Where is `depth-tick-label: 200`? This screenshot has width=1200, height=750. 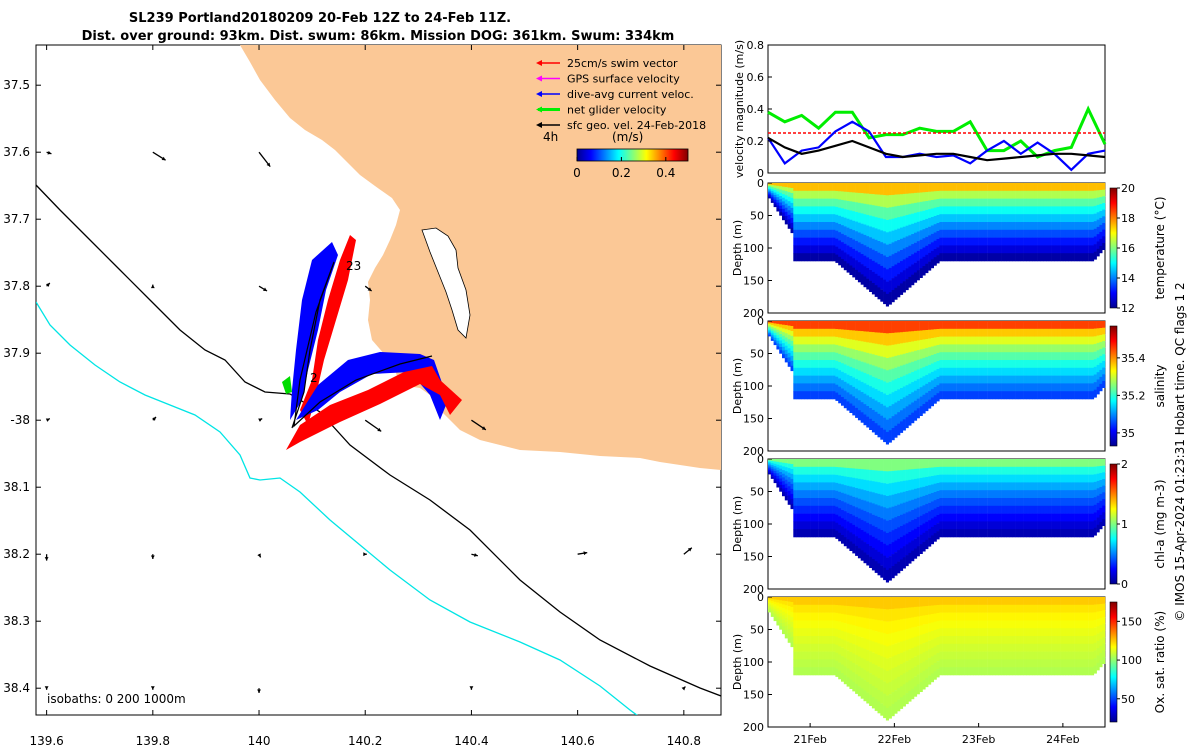 depth-tick-label: 200 is located at coordinates (753, 313).